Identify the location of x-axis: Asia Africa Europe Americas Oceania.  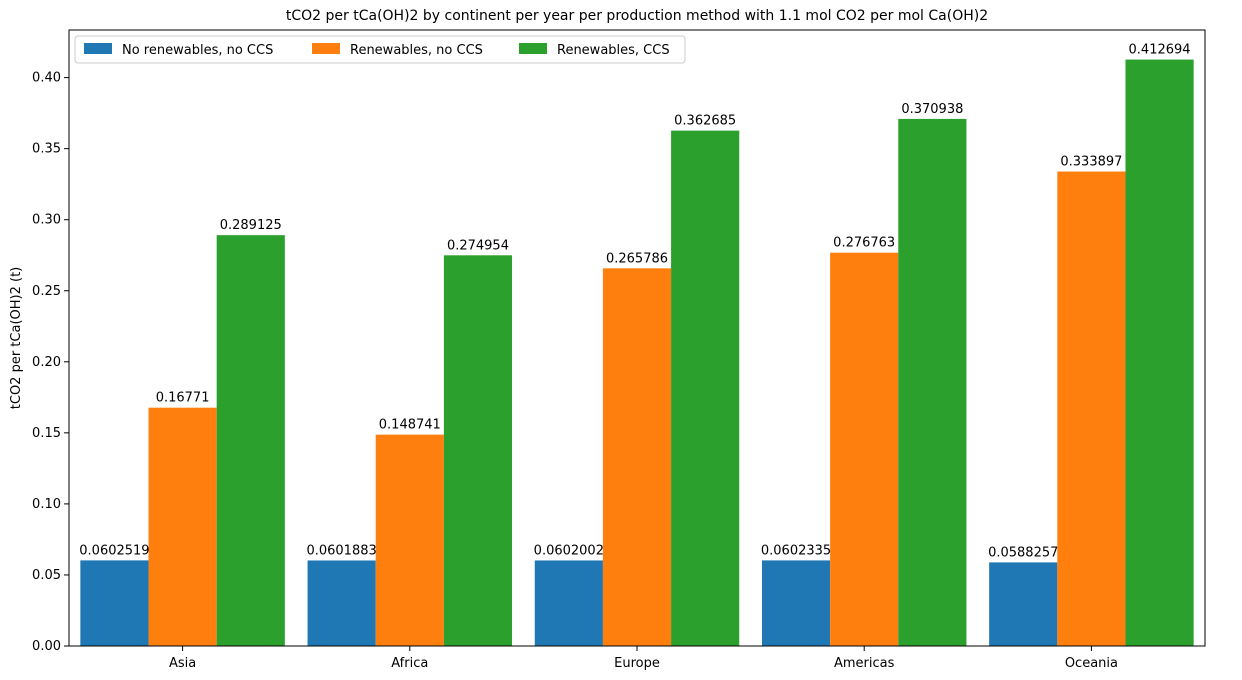
(643, 658).